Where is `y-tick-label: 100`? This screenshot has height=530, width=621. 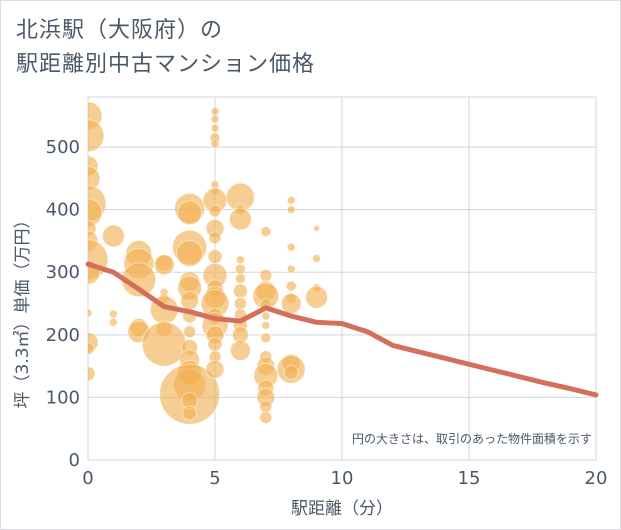 y-tick-label: 100 is located at coordinates (63, 397).